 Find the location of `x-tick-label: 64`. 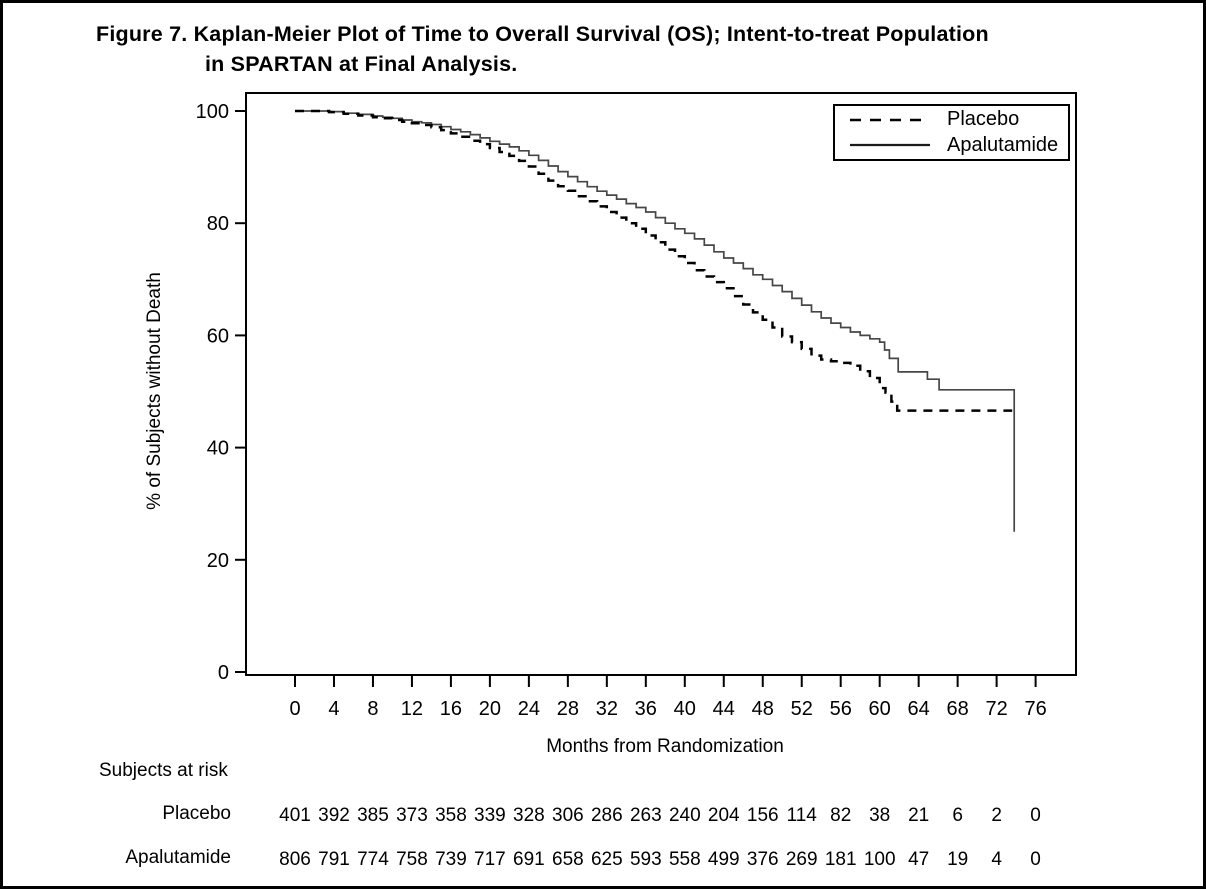

x-tick-label: 64 is located at coordinates (919, 709).